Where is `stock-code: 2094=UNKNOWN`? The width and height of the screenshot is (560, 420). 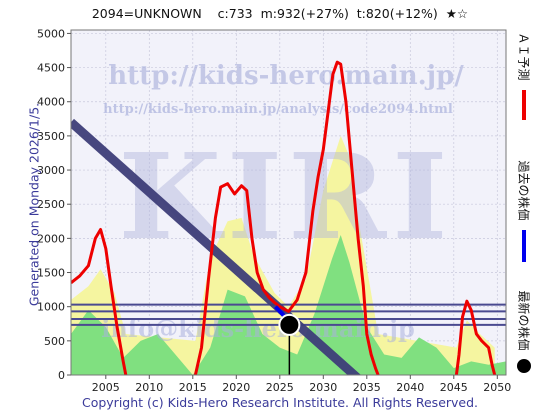 stock-code: 2094=UNKNOWN is located at coordinates (146, 13).